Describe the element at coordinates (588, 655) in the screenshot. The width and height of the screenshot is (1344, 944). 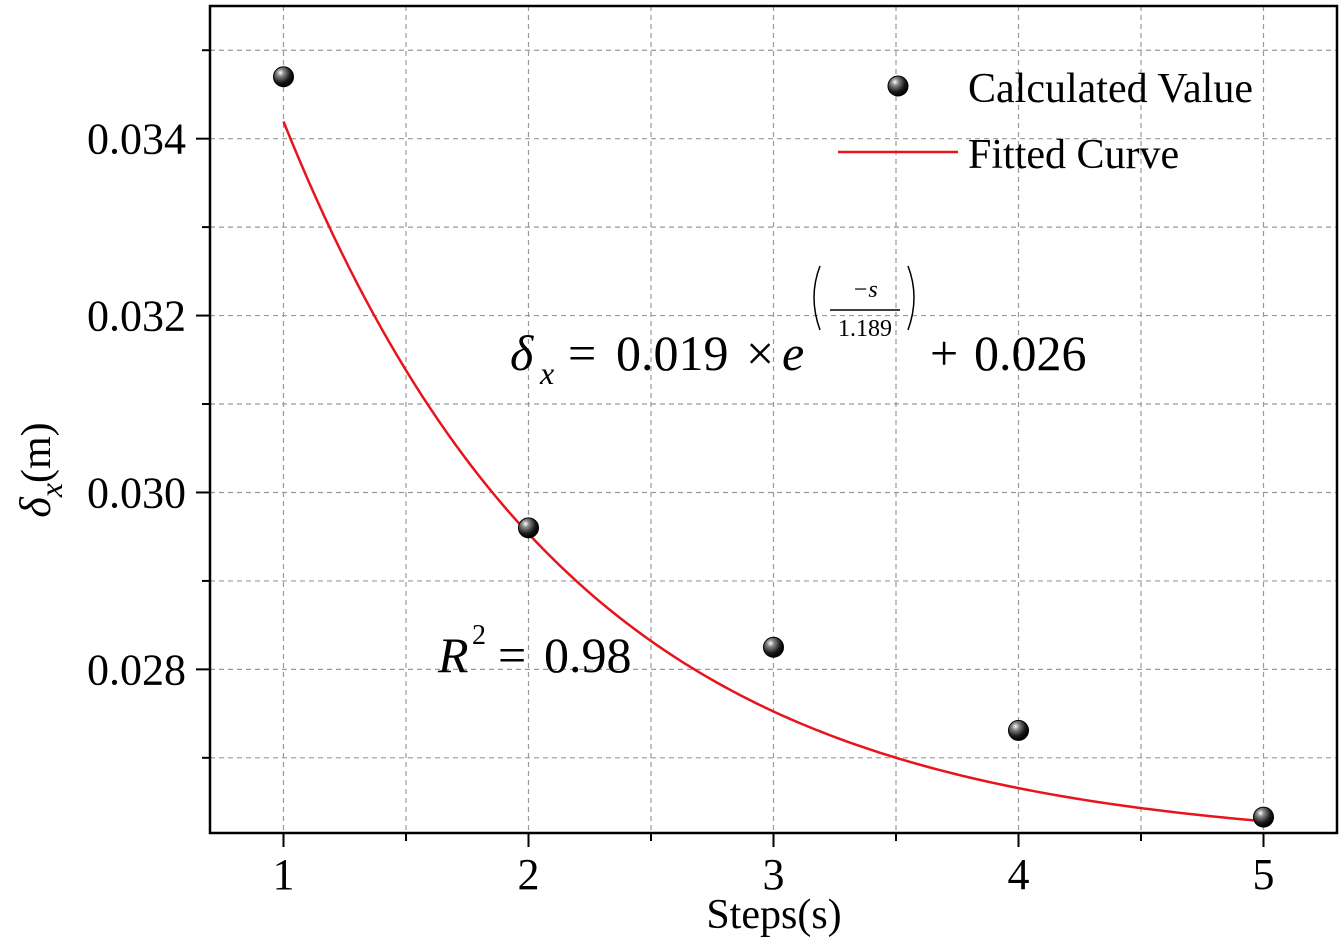
I see `r2-value: 0.98` at that location.